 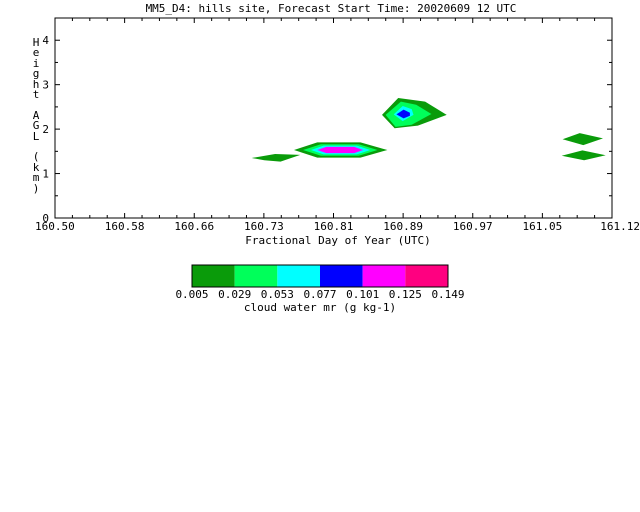 I want to click on colorbar-level-label: 0.053, so click(x=277, y=294).